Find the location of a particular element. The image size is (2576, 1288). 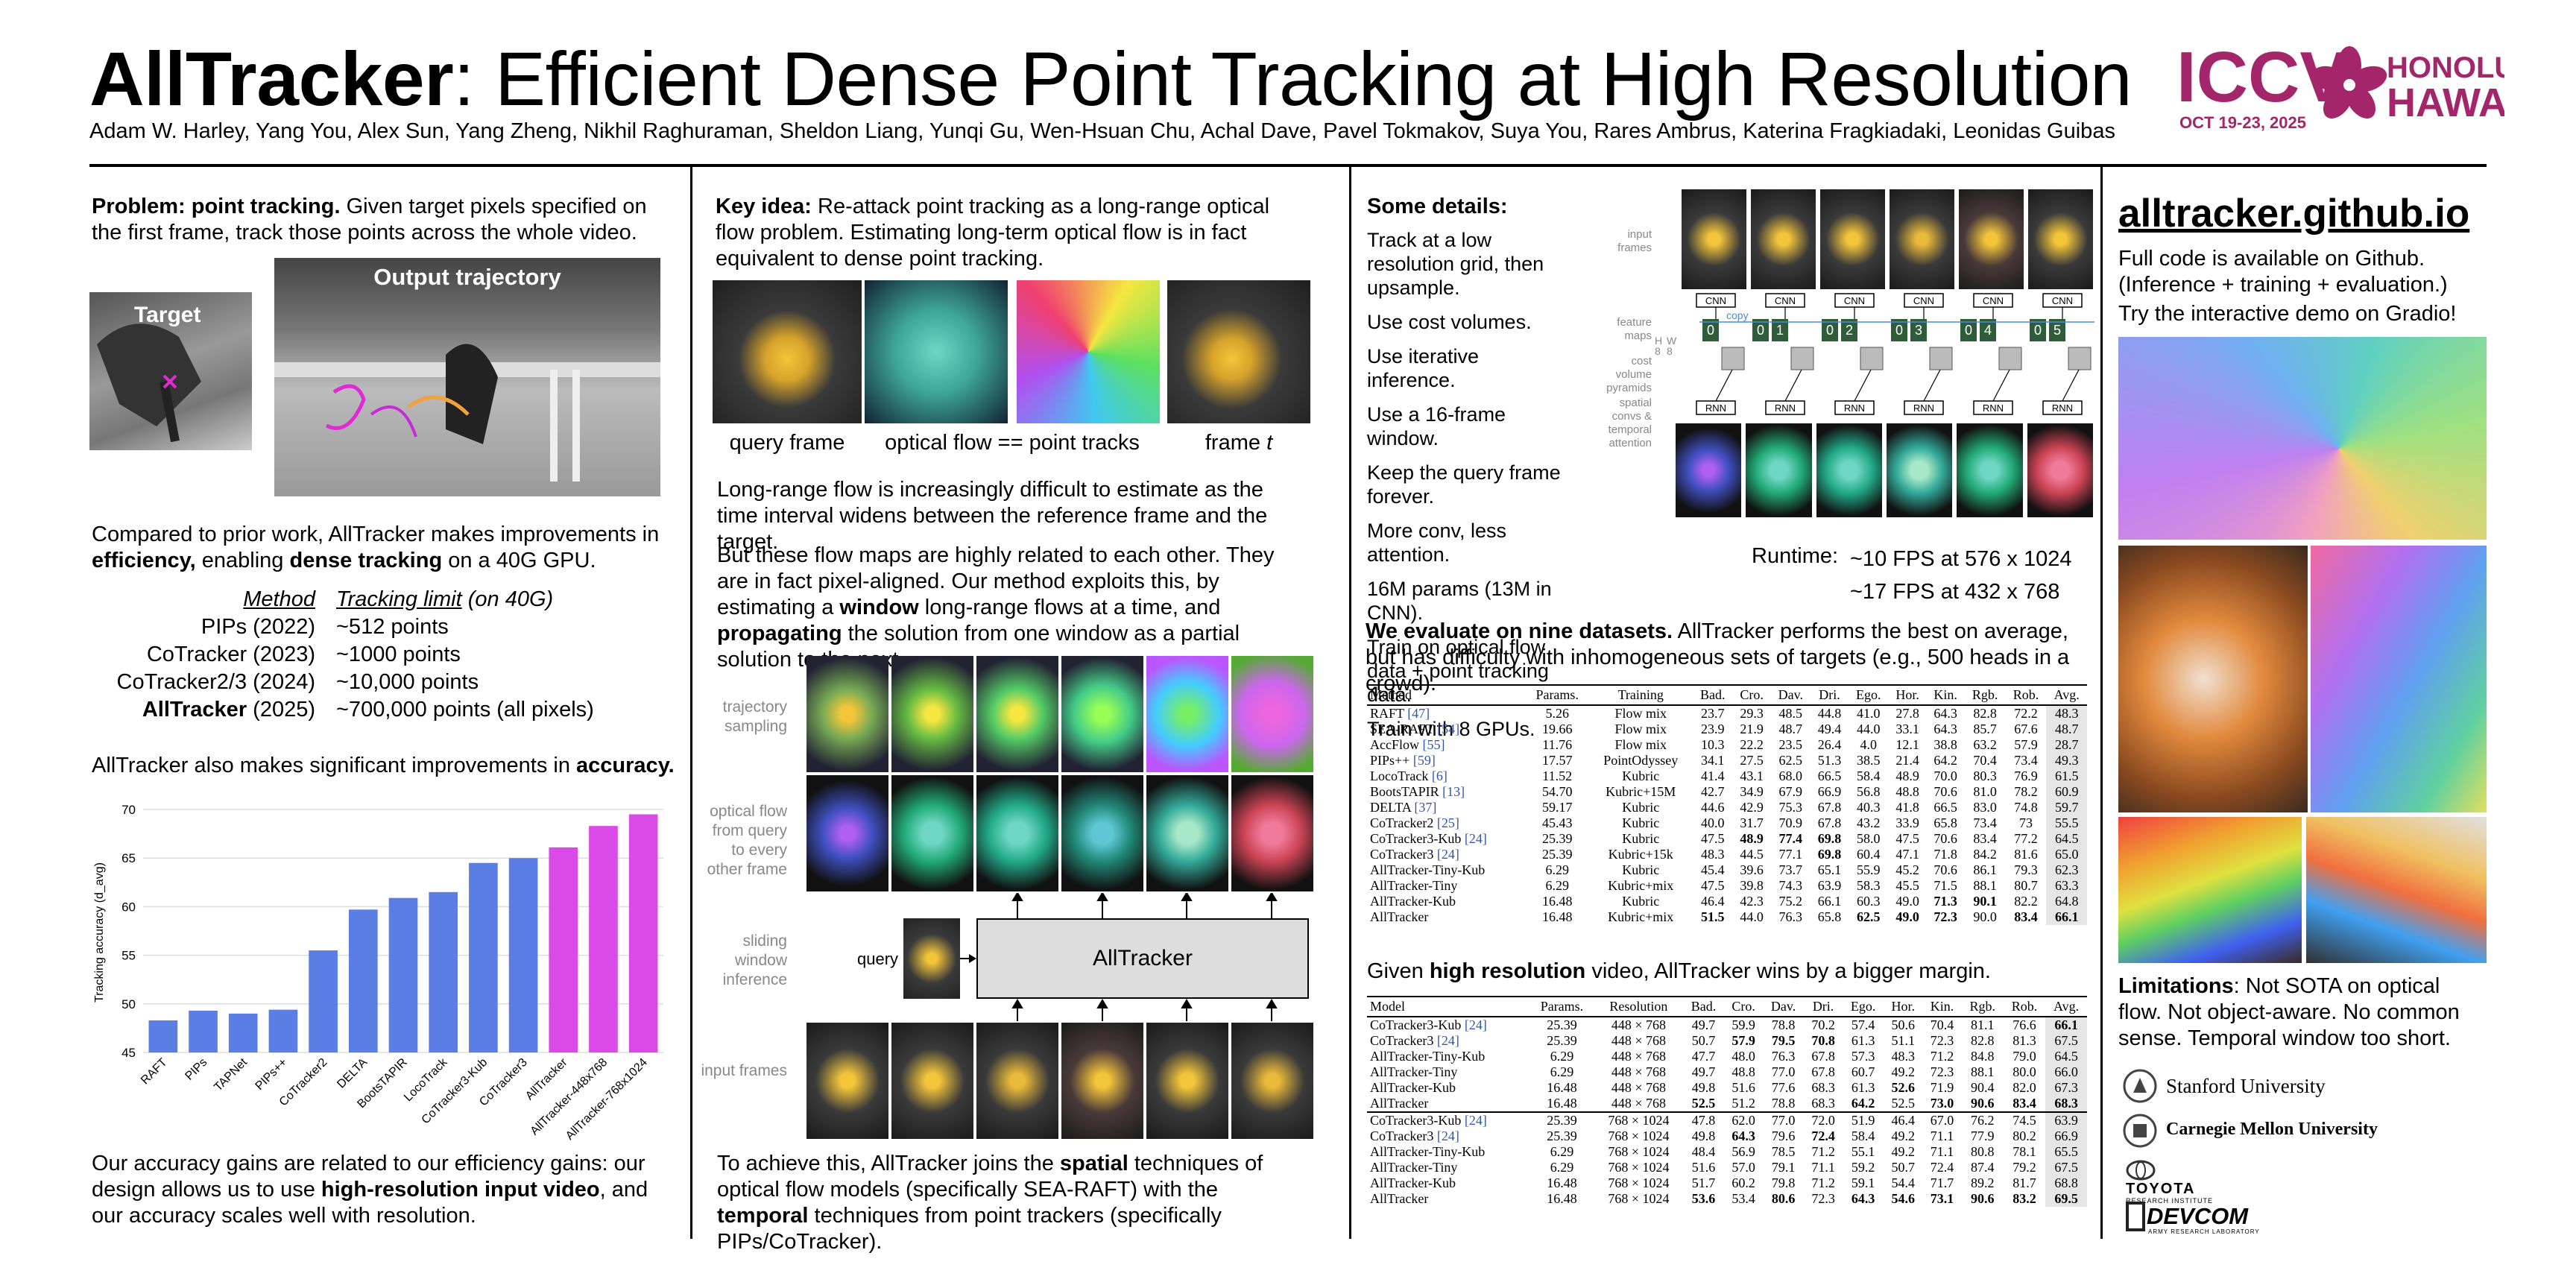

gradio-demo-link: Try the interactive demo on Gradio! is located at coordinates (2287, 314).